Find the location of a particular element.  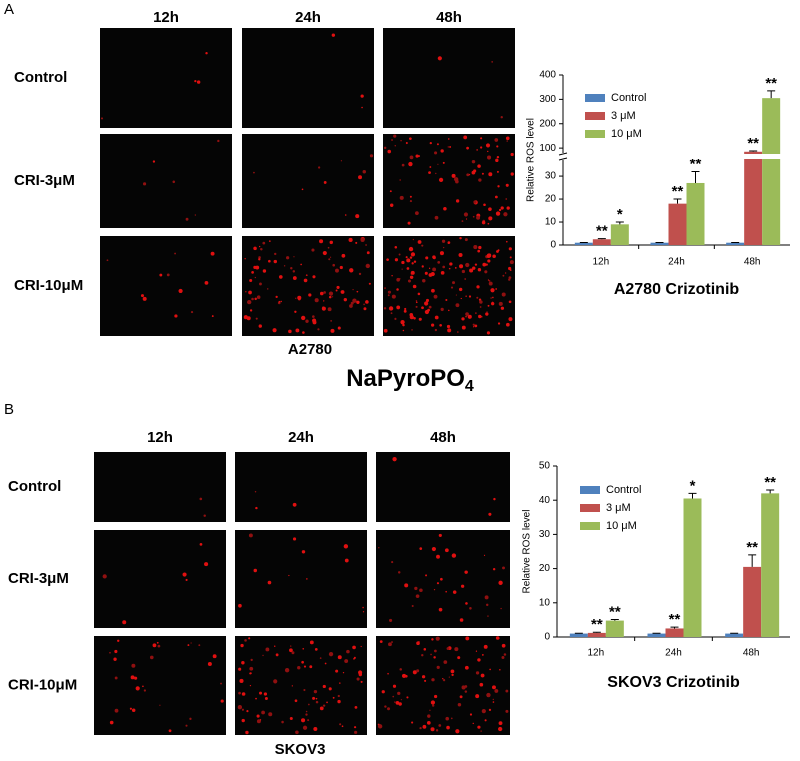

legend-label: 3 μM is located at coordinates (618, 508).